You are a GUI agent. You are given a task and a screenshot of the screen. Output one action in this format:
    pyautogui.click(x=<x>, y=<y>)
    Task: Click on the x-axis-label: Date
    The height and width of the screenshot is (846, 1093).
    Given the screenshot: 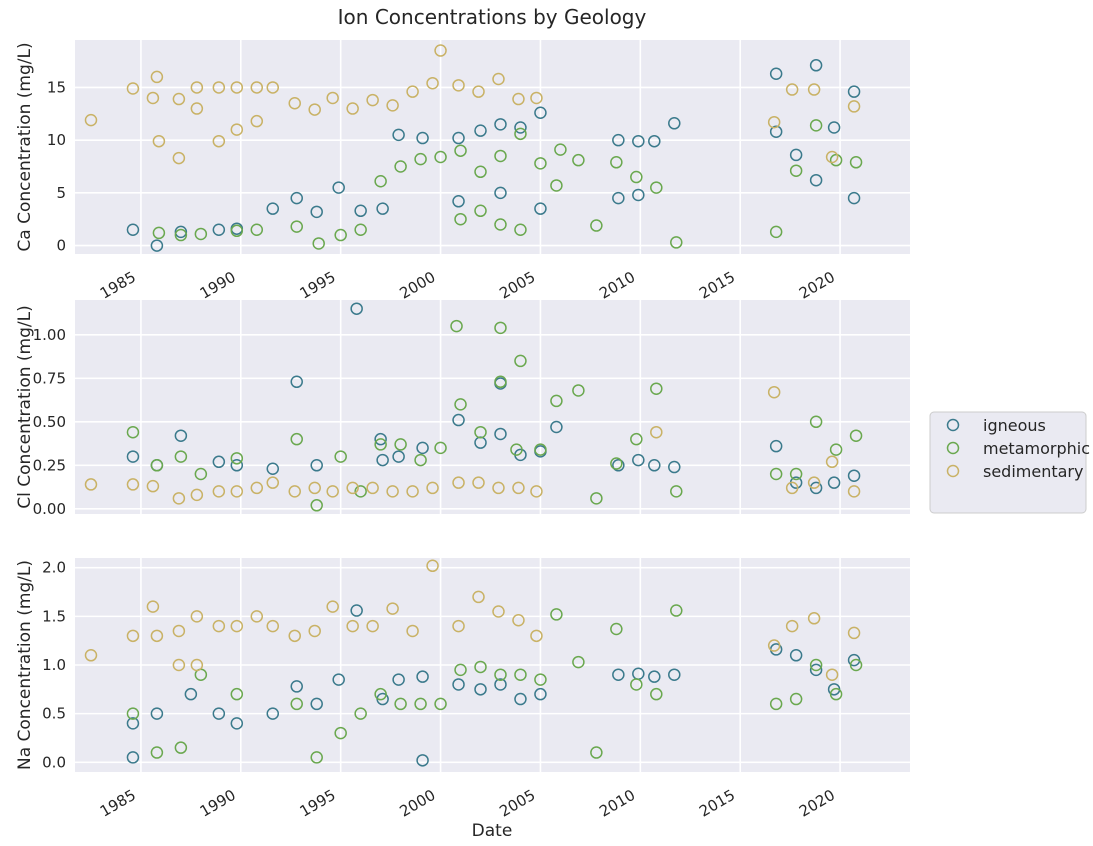 What is the action you would take?
    pyautogui.click(x=492, y=831)
    